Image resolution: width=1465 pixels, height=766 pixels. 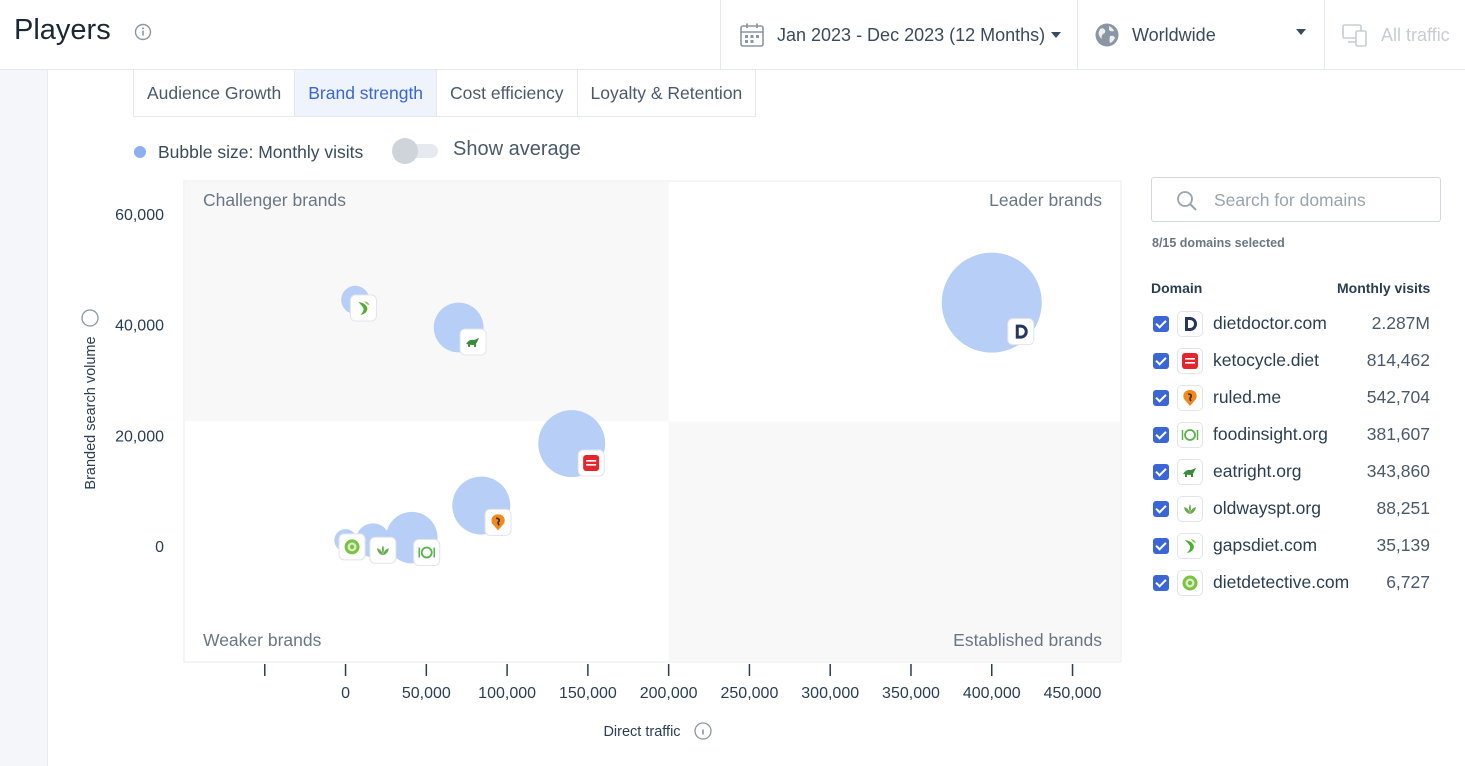 I want to click on bubble-legend-dot, so click(x=140, y=152).